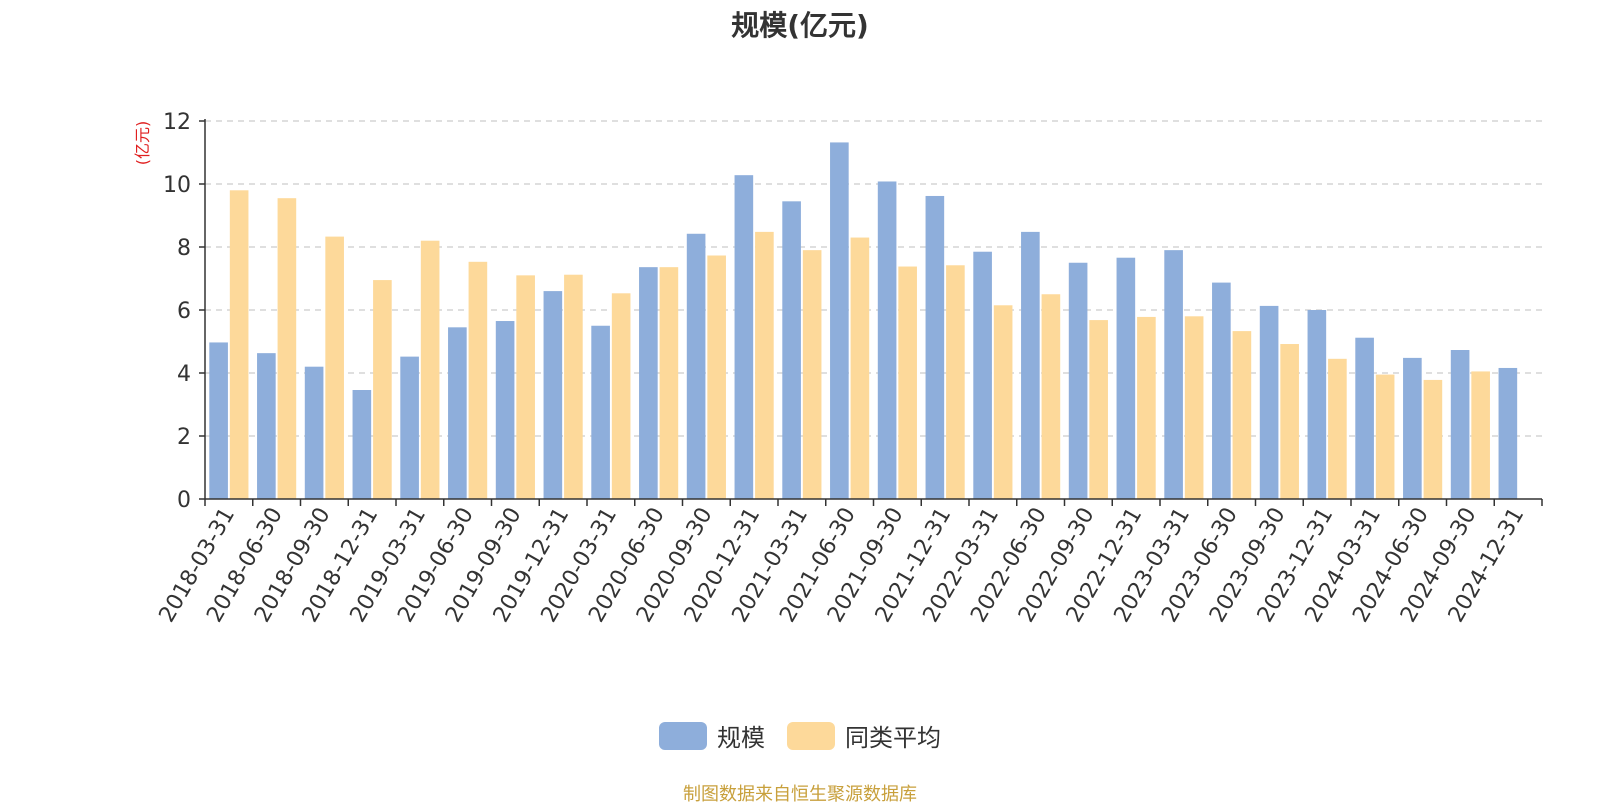 The image size is (1600, 806). I want to click on legend-item-peer-average: 同类平均, so click(864, 735).